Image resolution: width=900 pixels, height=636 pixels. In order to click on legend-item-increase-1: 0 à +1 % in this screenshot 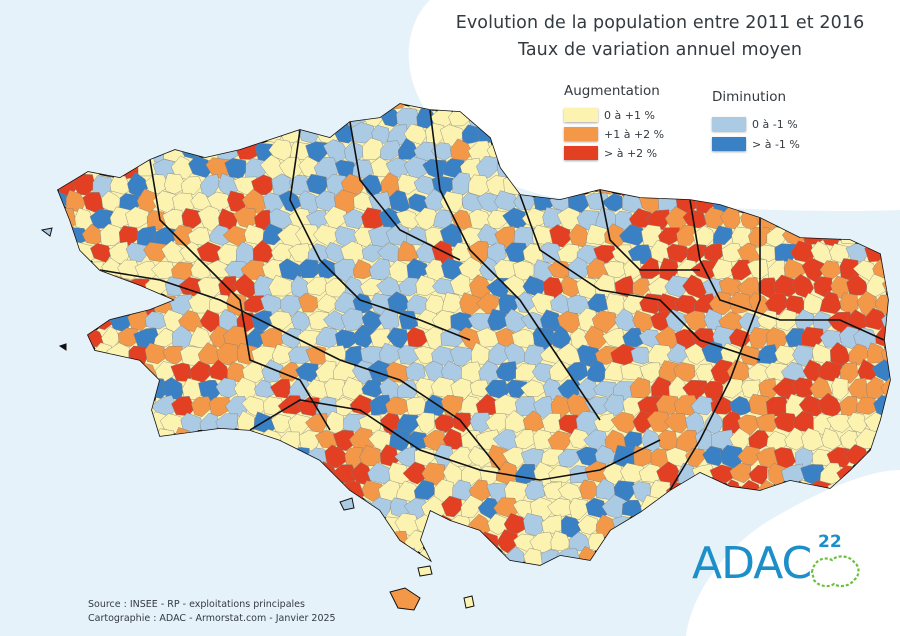, I will do `click(609, 115)`.